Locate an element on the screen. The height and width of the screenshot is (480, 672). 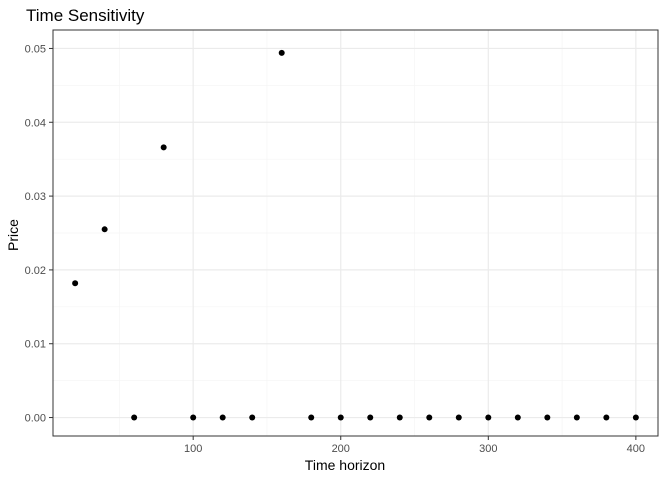
y-tick-label: 0.01 is located at coordinates (35, 345).